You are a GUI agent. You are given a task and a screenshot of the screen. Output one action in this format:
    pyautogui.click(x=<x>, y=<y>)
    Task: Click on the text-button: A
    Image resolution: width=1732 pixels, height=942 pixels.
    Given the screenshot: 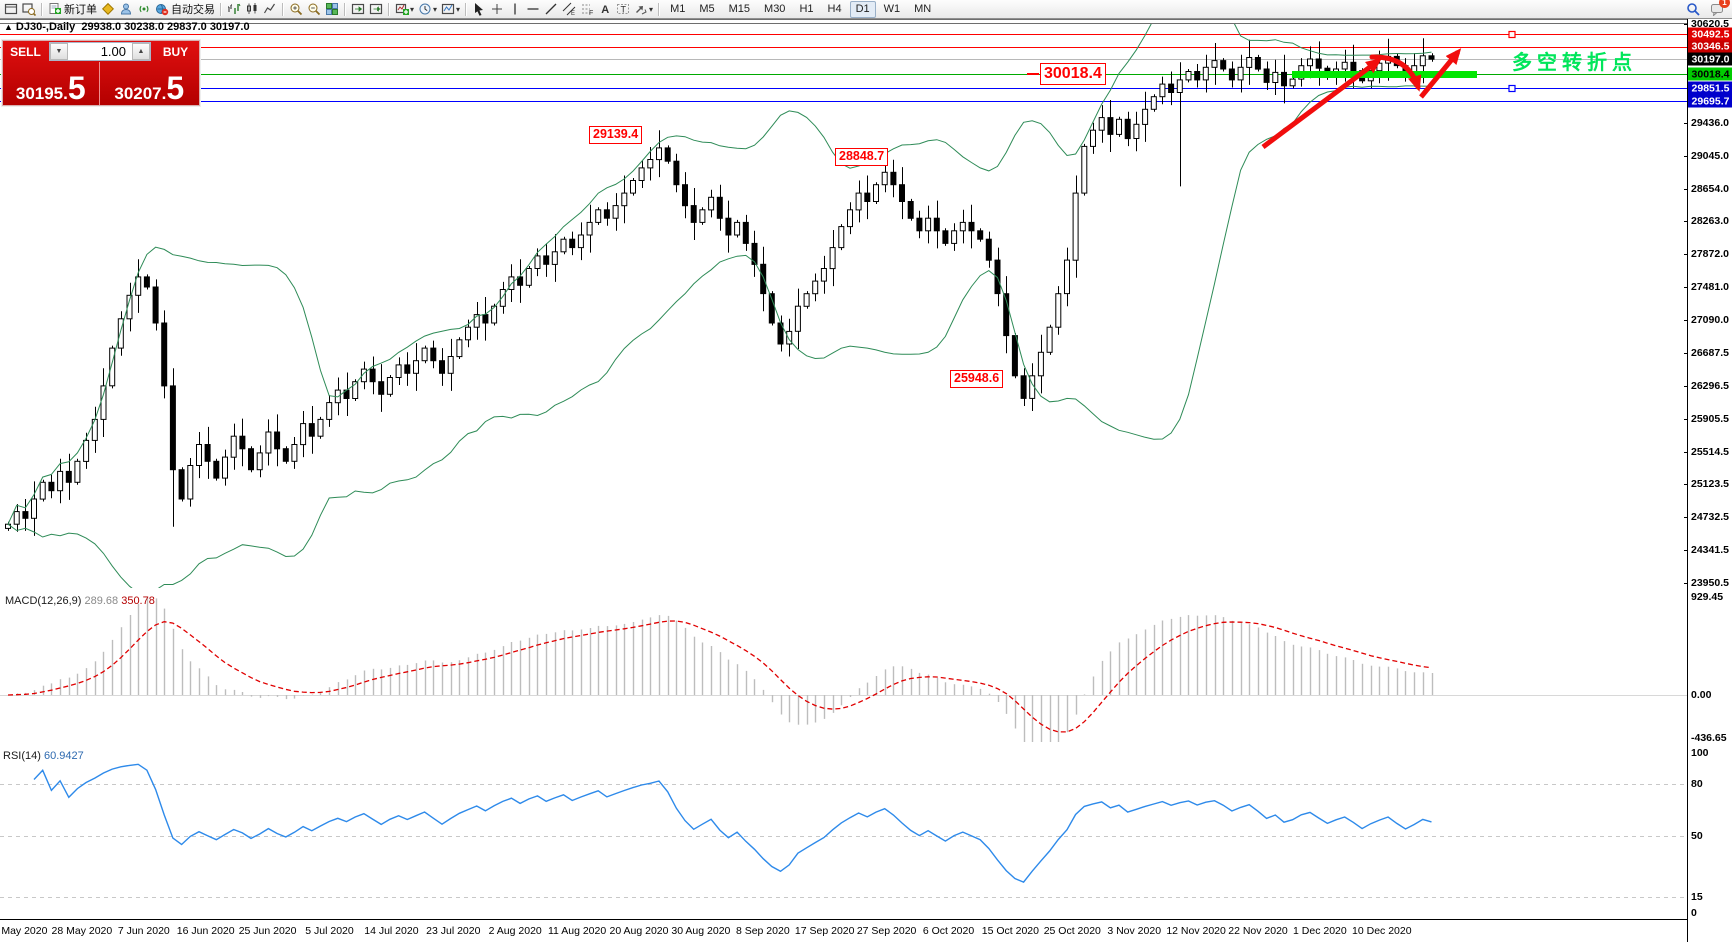 What is the action you would take?
    pyautogui.click(x=605, y=9)
    